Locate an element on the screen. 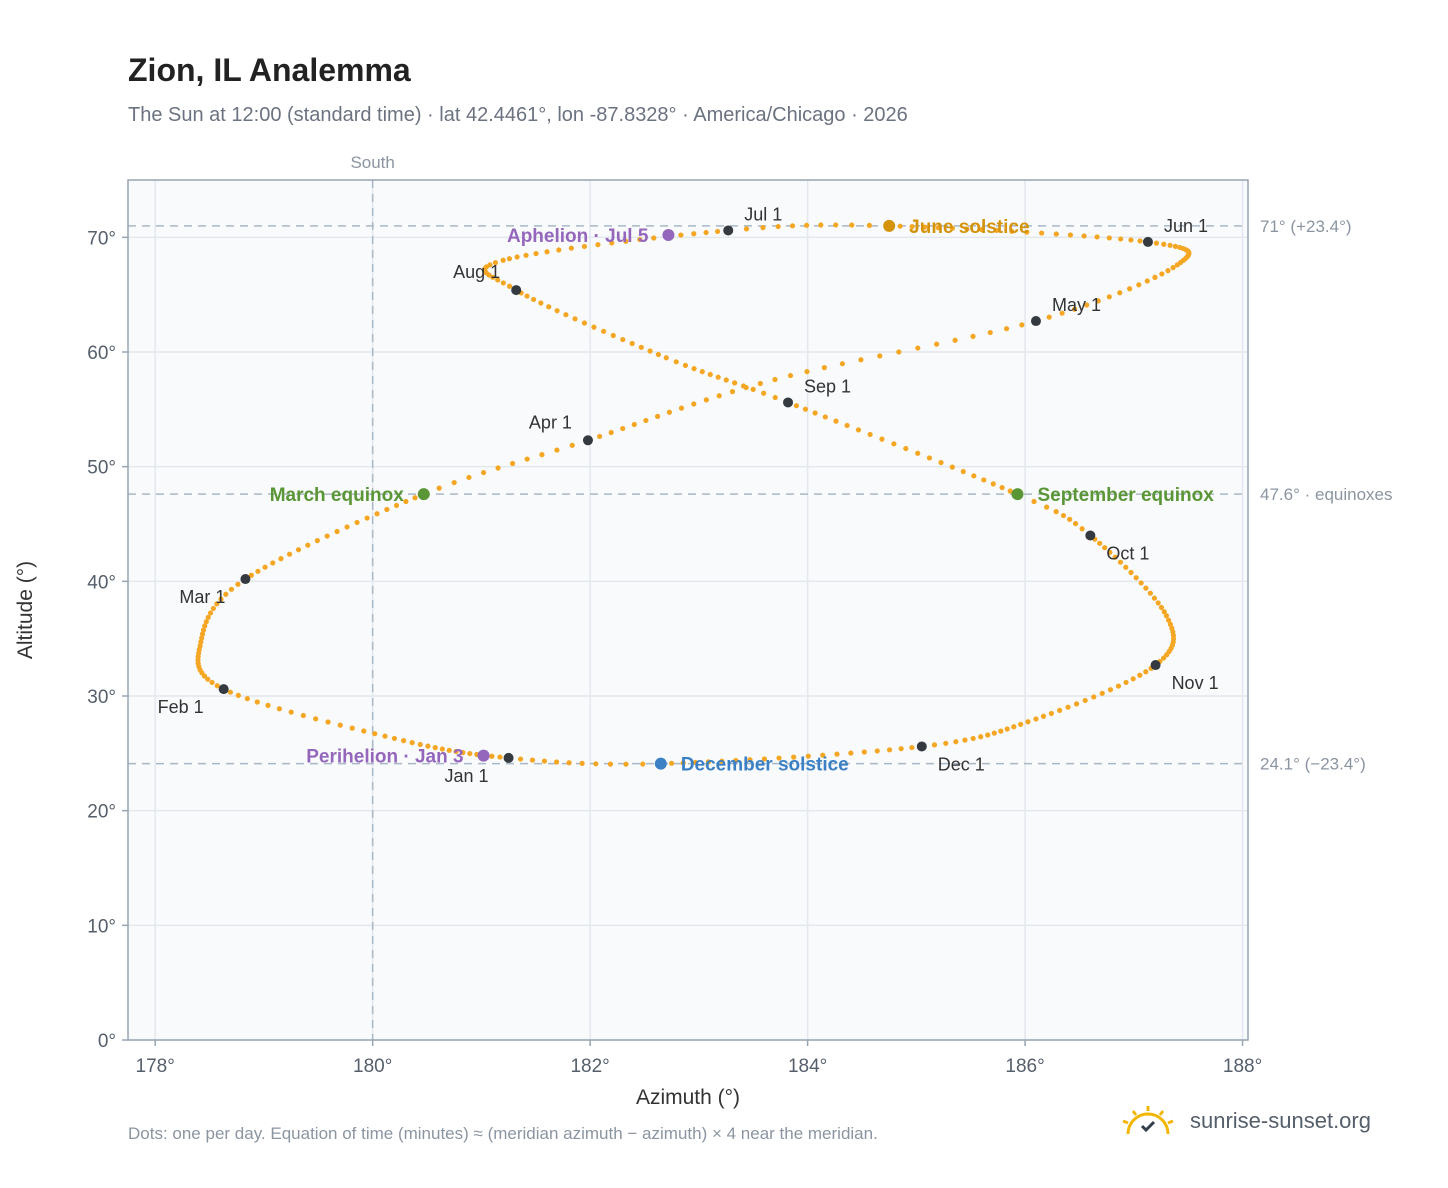  chart-title: Zion, IL Analemma is located at coordinates (269, 70).